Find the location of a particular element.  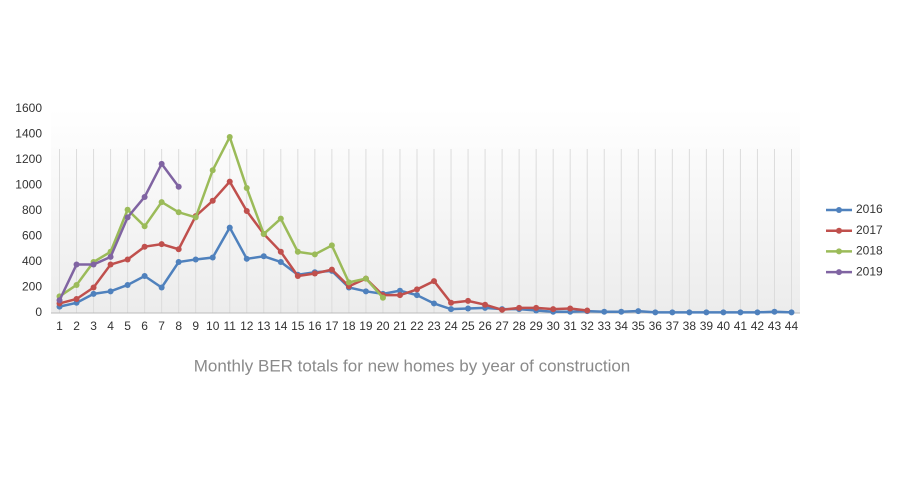

x-tick-label: 38 is located at coordinates (690, 326).